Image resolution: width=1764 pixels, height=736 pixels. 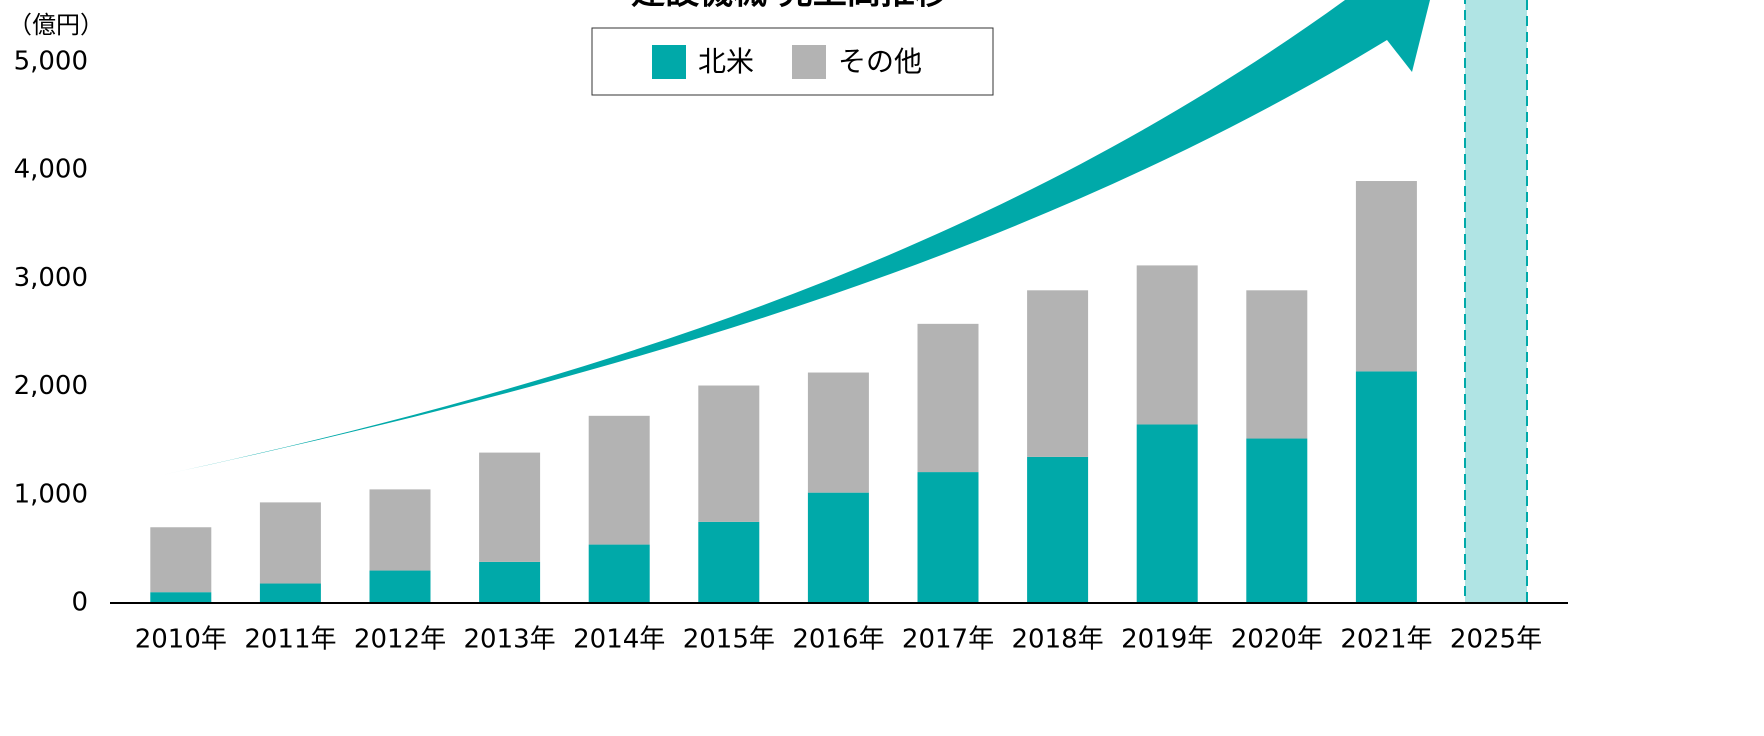 What do you see at coordinates (510, 640) in the screenshot?
I see `x-tick-label: 2013年` at bounding box center [510, 640].